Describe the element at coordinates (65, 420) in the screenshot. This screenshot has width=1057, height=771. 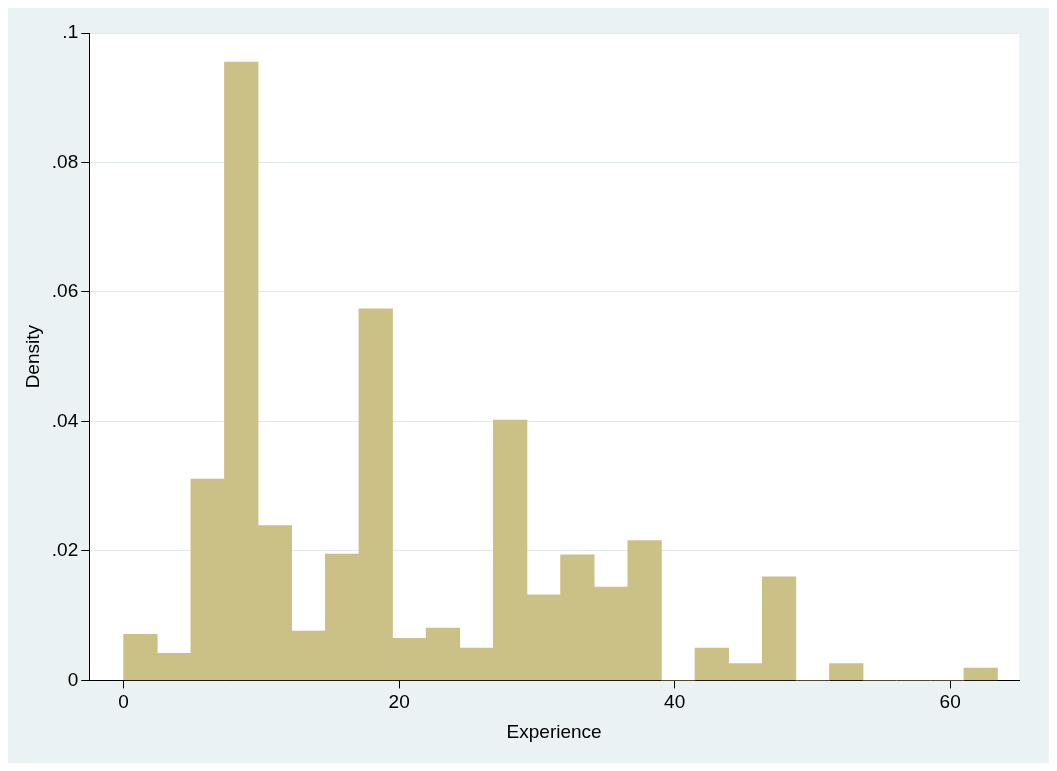
I see `y-tick-label: .04` at that location.